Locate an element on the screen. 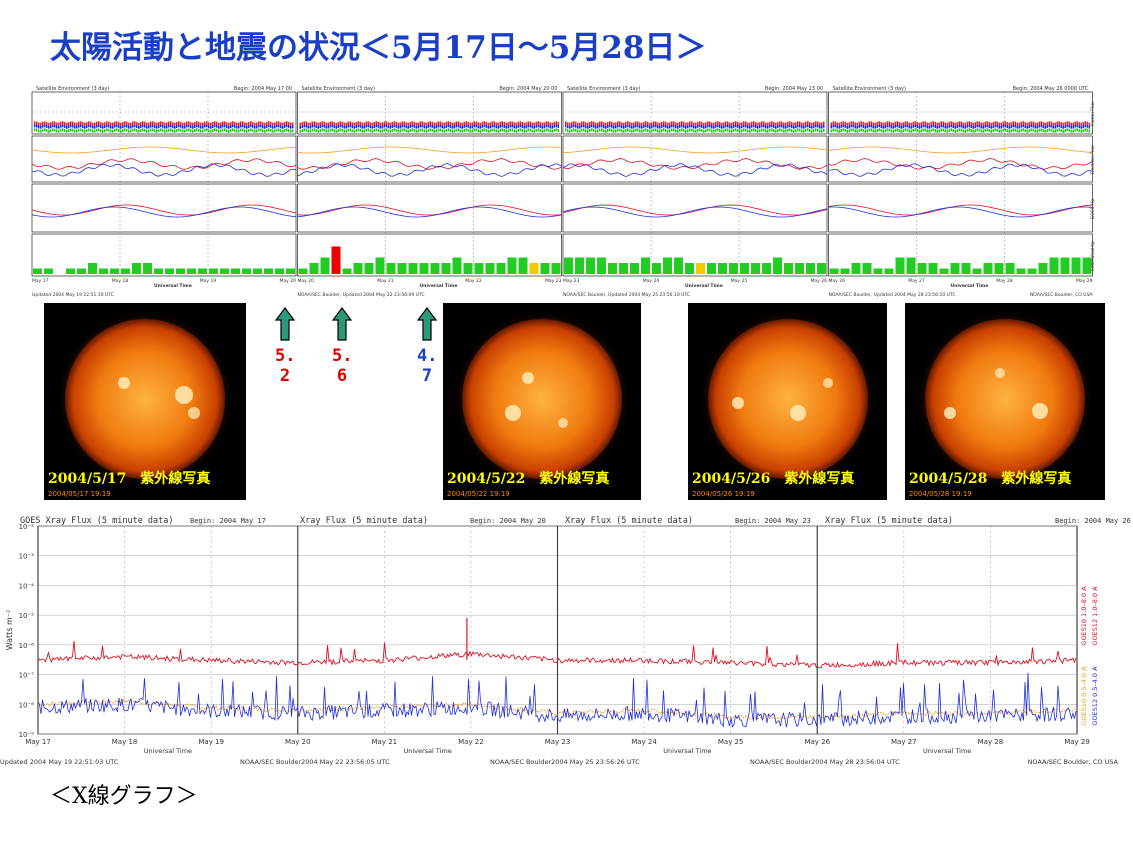  sat-day-label: May 29 is located at coordinates (1084, 281).